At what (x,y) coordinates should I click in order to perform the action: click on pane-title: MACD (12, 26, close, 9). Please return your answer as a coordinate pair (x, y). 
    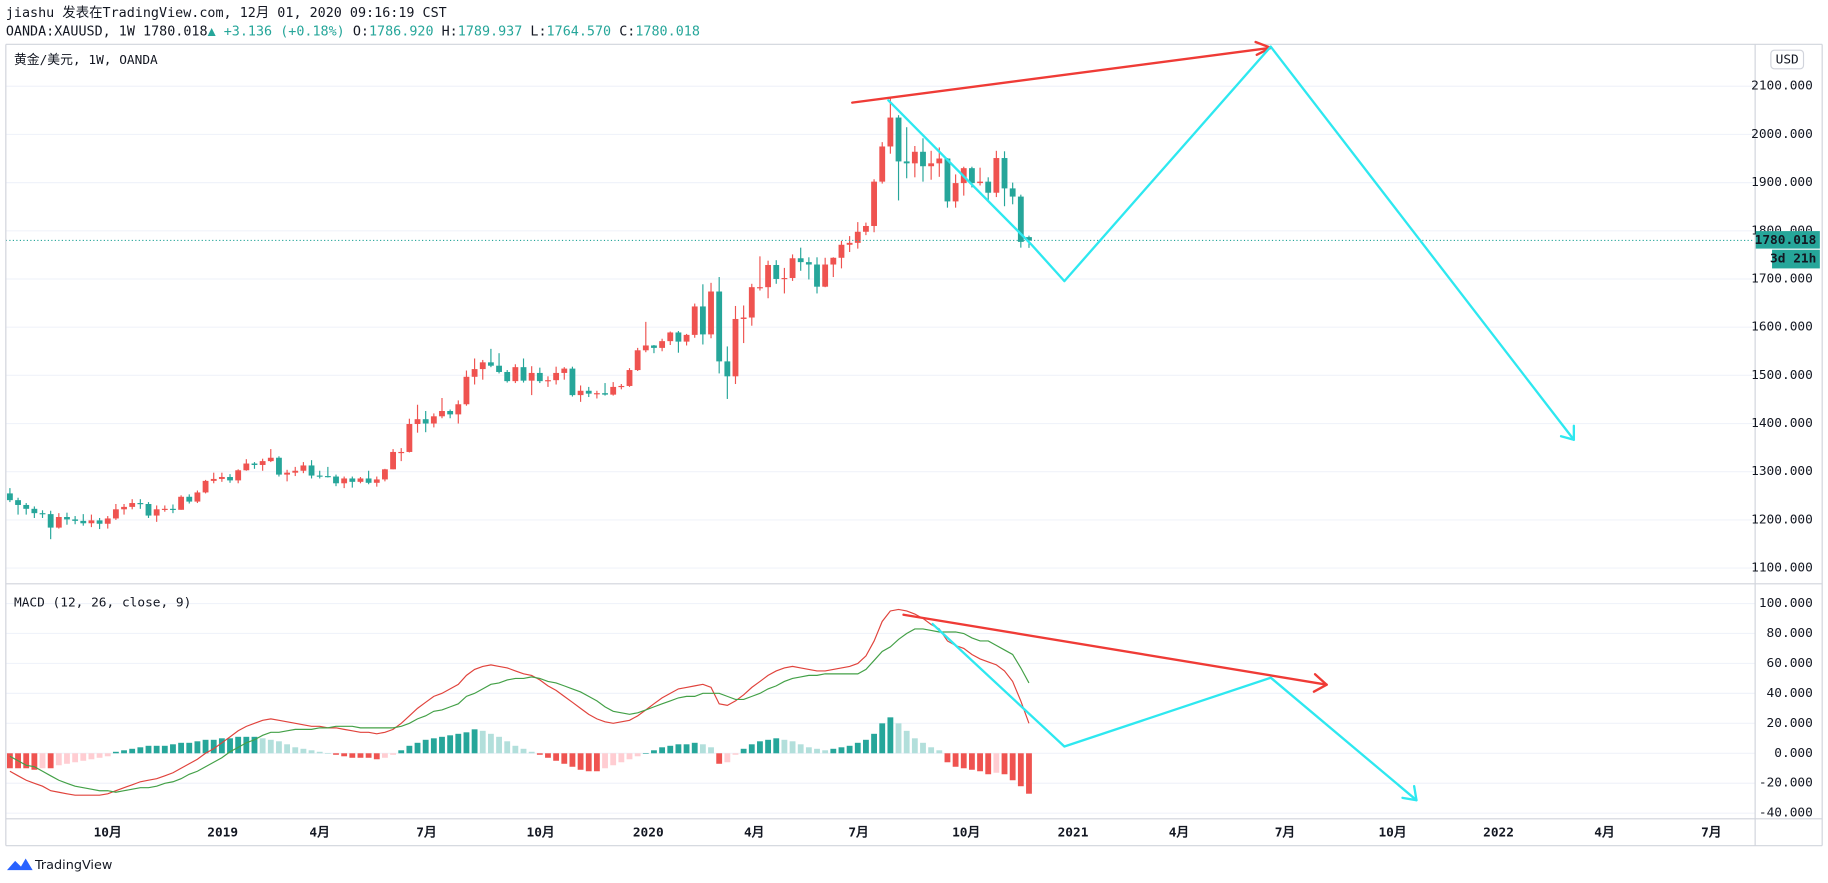
    Looking at the image, I should click on (102, 603).